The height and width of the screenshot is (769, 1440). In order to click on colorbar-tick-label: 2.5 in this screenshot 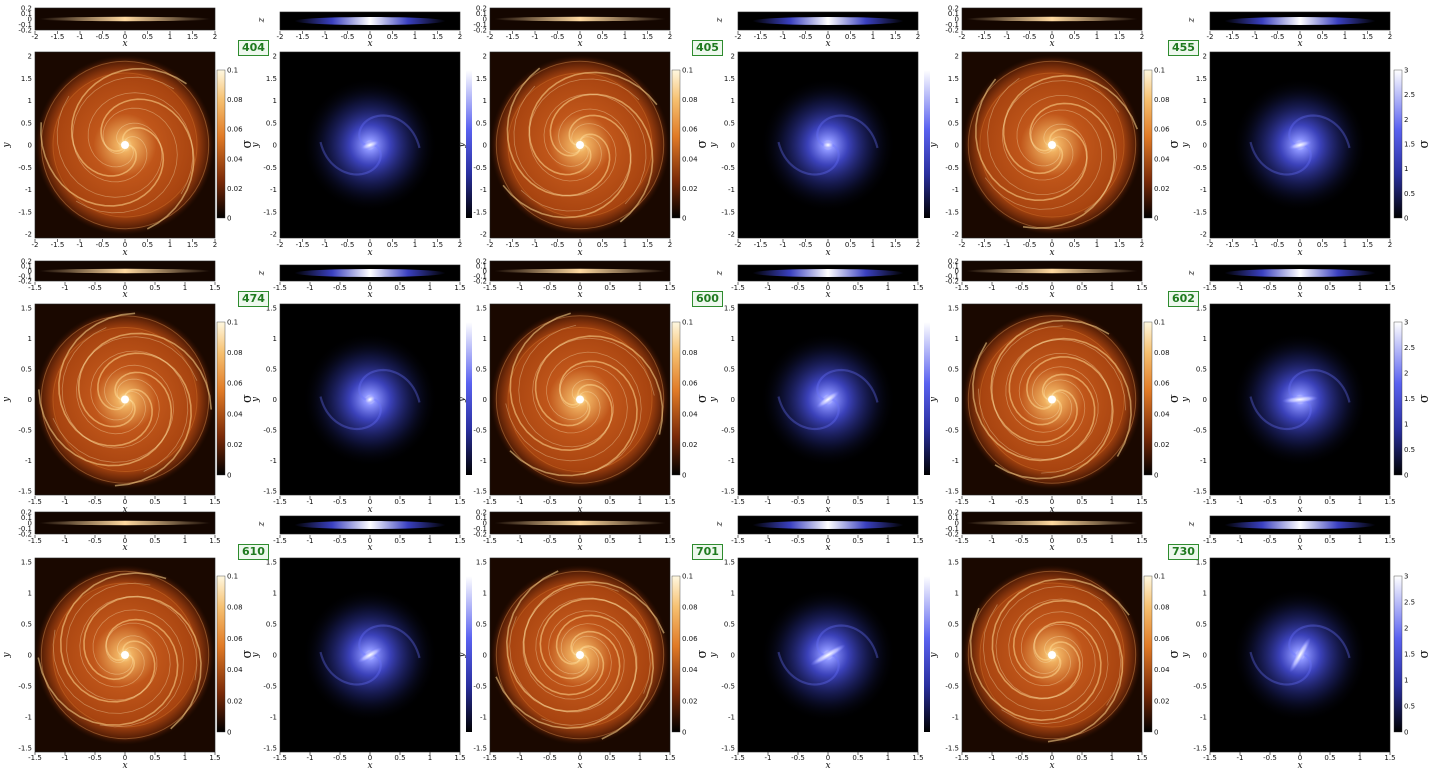, I will do `click(1409, 95)`.